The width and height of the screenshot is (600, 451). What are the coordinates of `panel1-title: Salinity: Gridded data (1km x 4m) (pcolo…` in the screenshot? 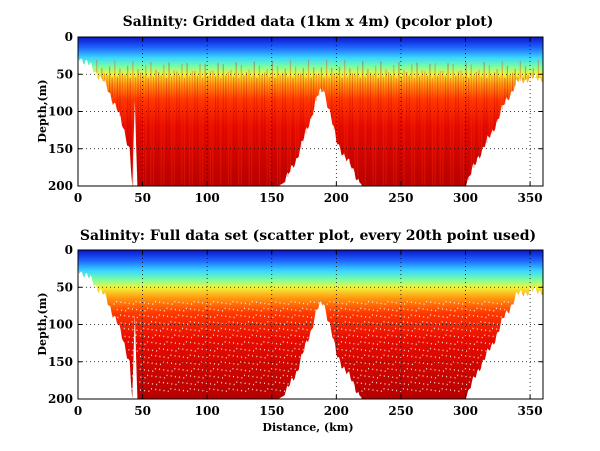 It's located at (308, 22).